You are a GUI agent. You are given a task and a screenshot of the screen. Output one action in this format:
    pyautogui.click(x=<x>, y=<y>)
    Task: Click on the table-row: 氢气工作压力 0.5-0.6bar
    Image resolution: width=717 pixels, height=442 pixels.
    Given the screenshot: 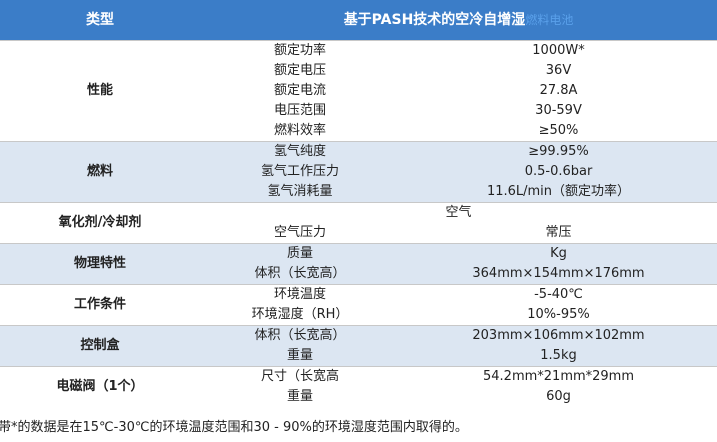 What is the action you would take?
    pyautogui.click(x=358, y=172)
    